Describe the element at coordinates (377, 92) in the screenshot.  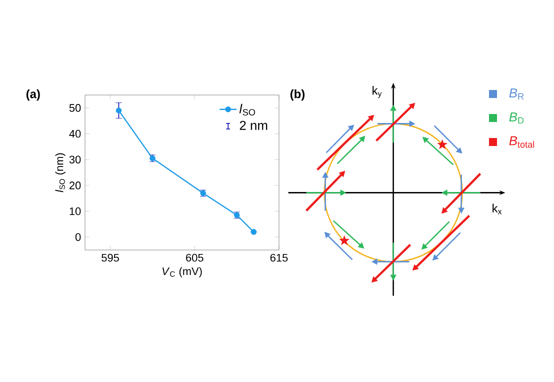
I see `text: k$_{y}$` at that location.